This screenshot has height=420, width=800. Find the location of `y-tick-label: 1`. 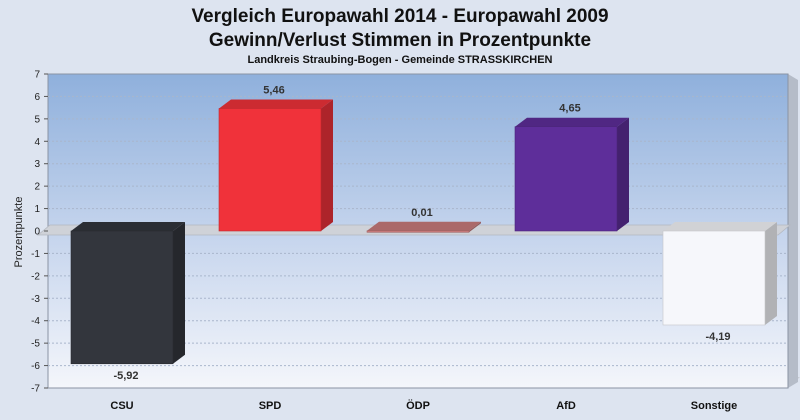

y-tick-label: 1 is located at coordinates (37, 209).